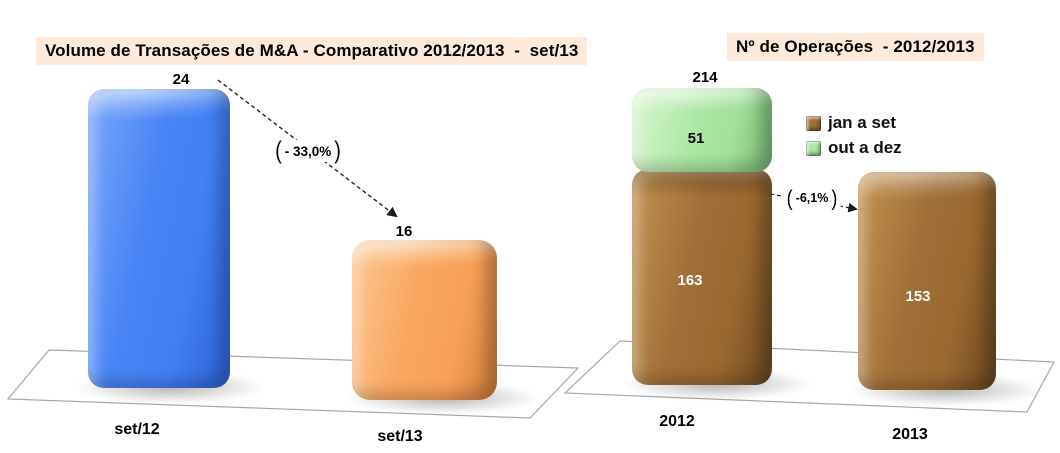  I want to click on legend-item-out-a-dez: out a dez, so click(854, 148).